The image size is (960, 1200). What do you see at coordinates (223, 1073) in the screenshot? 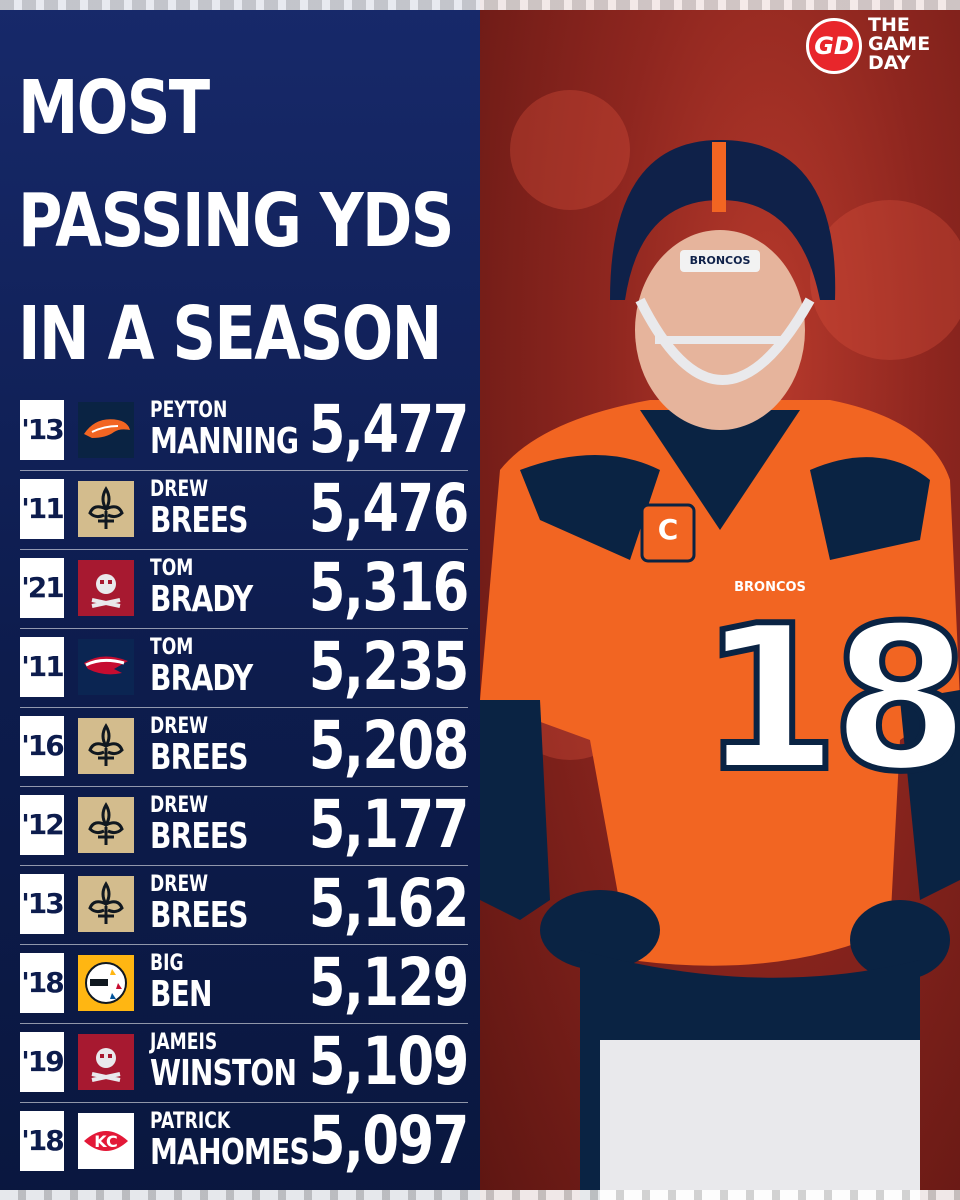
I see `player-last-name: WINSTON` at bounding box center [223, 1073].